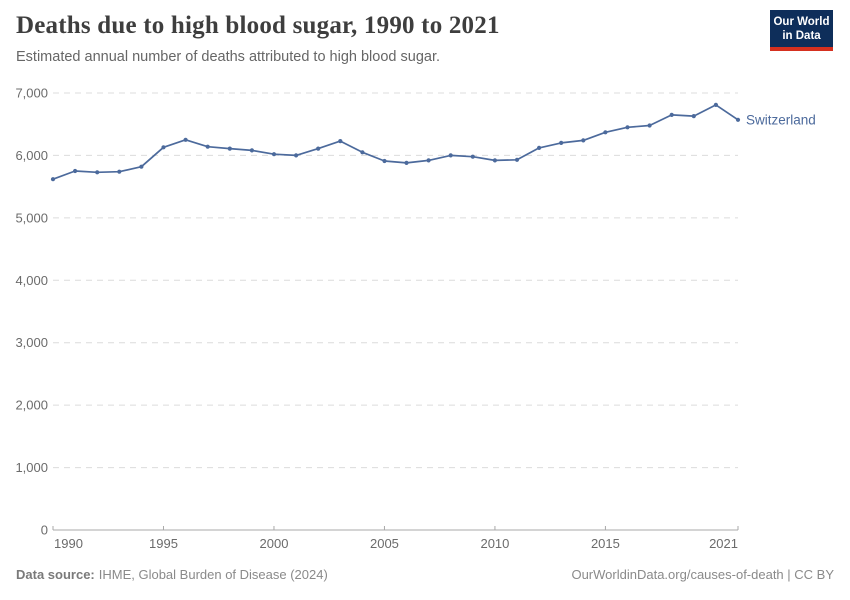 This screenshot has width=850, height=600. What do you see at coordinates (68, 543) in the screenshot?
I see `x-tick-label-1990: 1990` at bounding box center [68, 543].